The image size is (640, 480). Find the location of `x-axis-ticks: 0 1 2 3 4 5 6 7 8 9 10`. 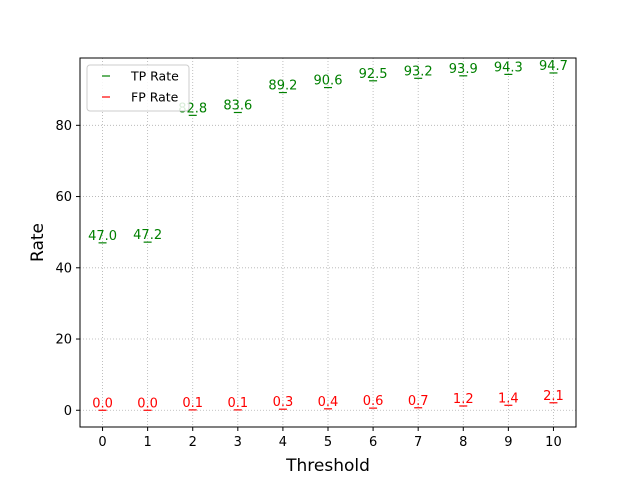

x-axis-ticks: 0 1 2 3 4 5 6 7 8 9 10 is located at coordinates (330, 438).